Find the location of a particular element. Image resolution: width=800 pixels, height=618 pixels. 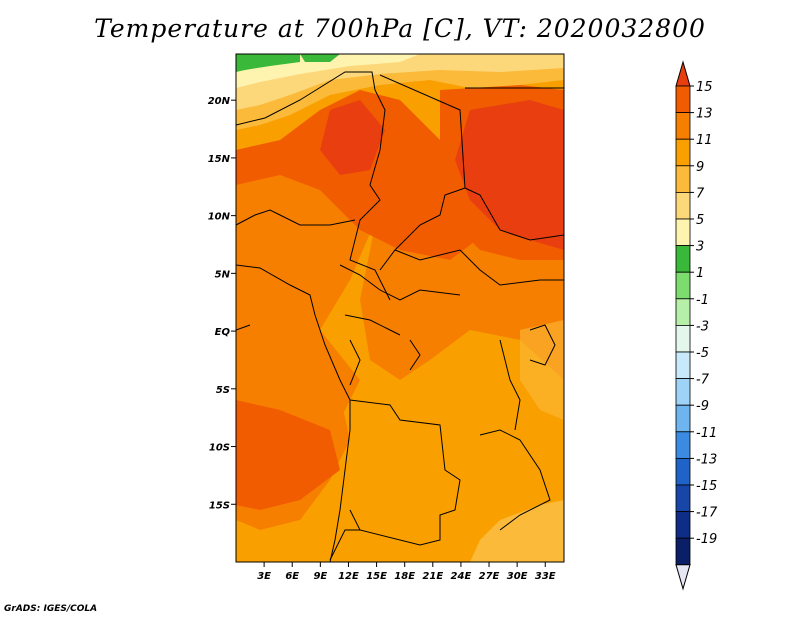

lon-tick: 15E is located at coordinates (376, 572).